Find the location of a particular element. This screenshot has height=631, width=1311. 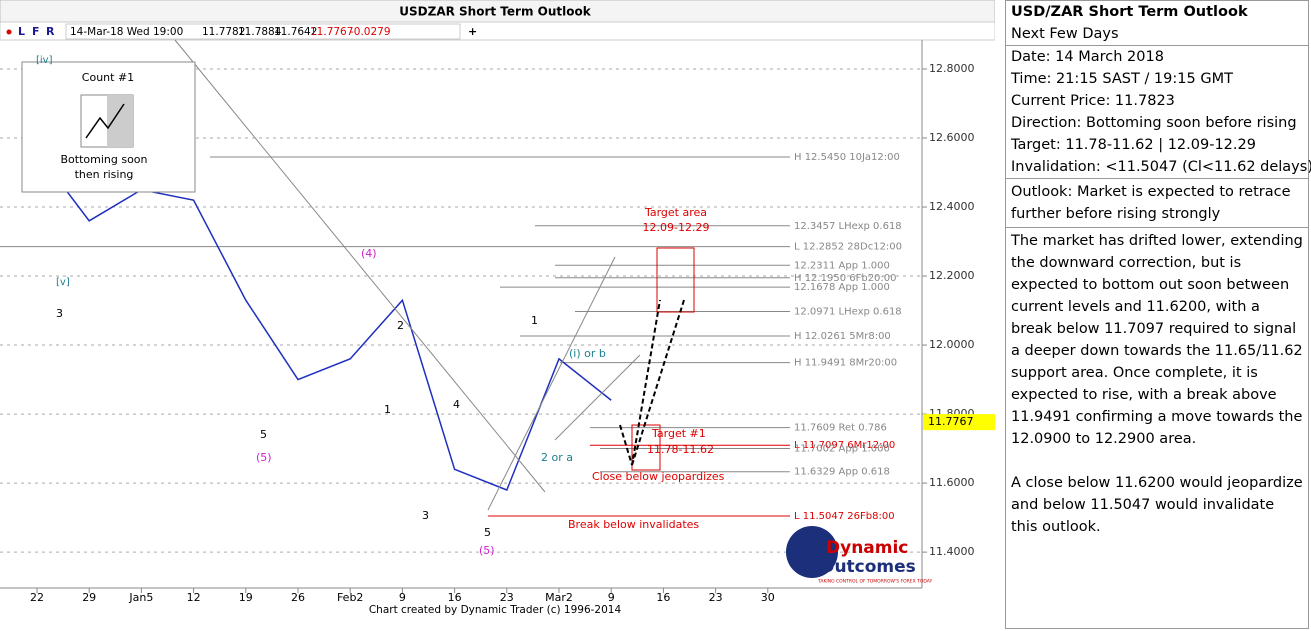

wave-label: [iv] is located at coordinates (44, 60).